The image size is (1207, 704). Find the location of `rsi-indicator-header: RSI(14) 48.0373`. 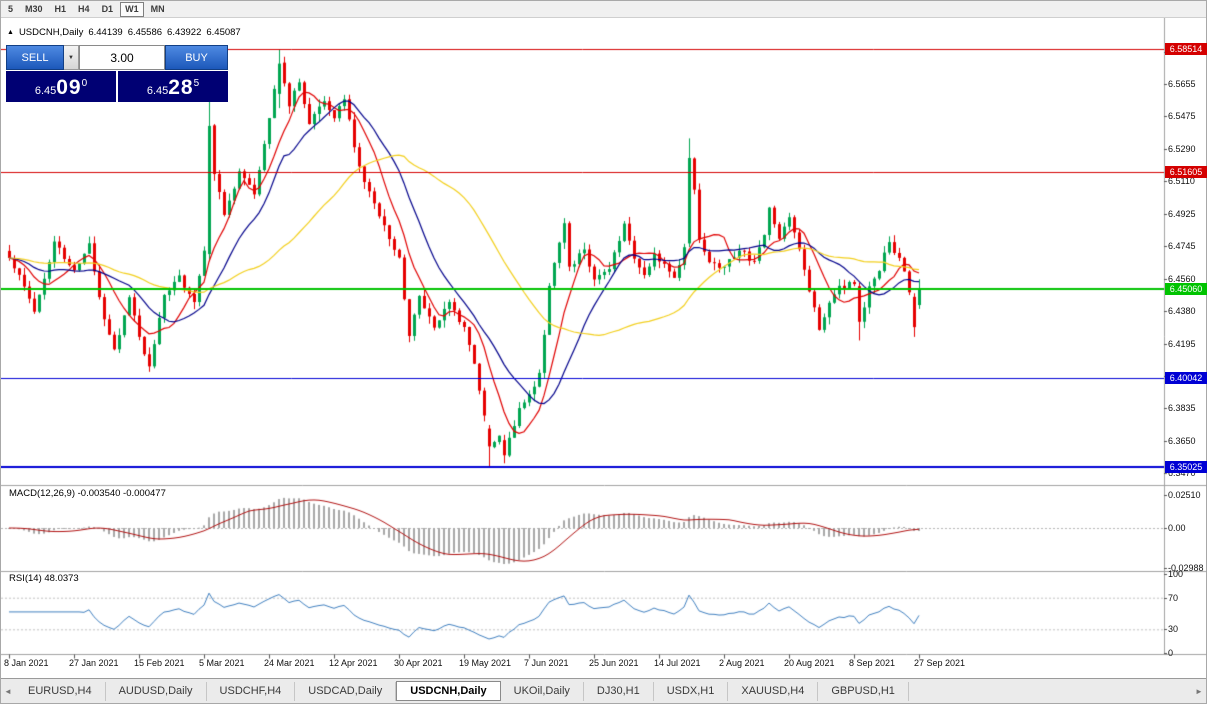

rsi-indicator-header: RSI(14) 48.0373 is located at coordinates (44, 578).